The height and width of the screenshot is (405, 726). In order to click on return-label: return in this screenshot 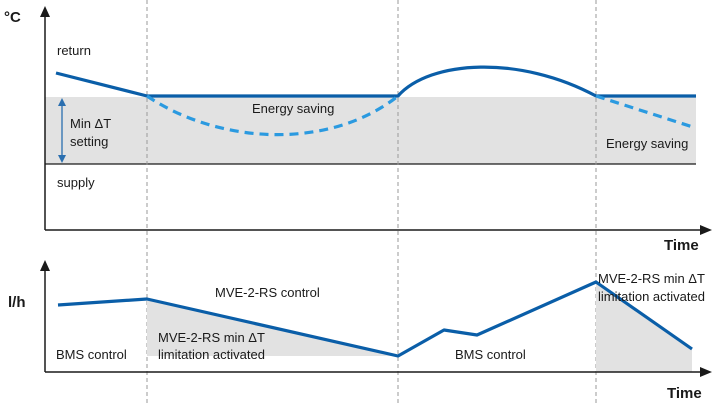, I will do `click(74, 50)`.